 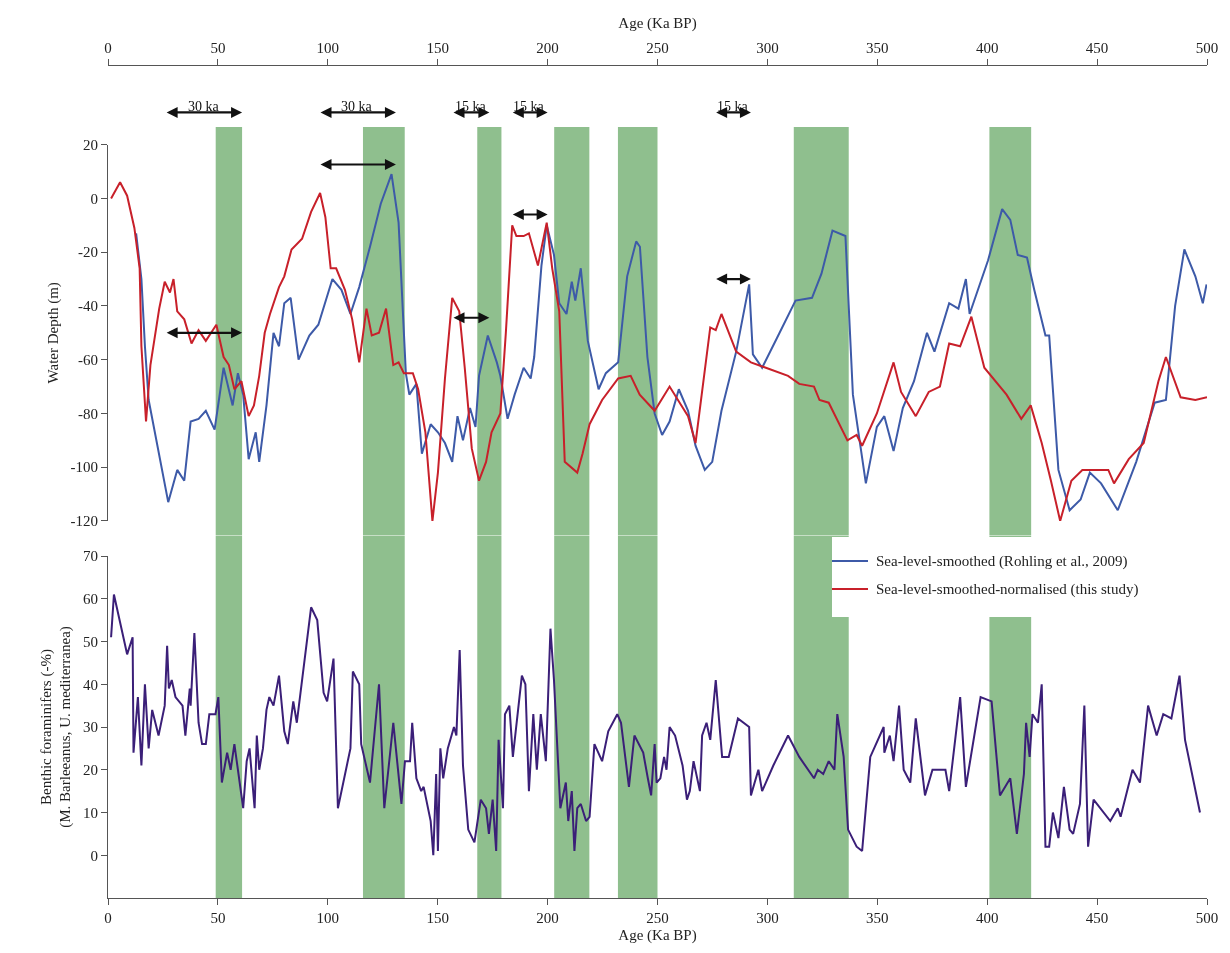 I want to click on y-tick-label: 10, so click(x=90, y=812).